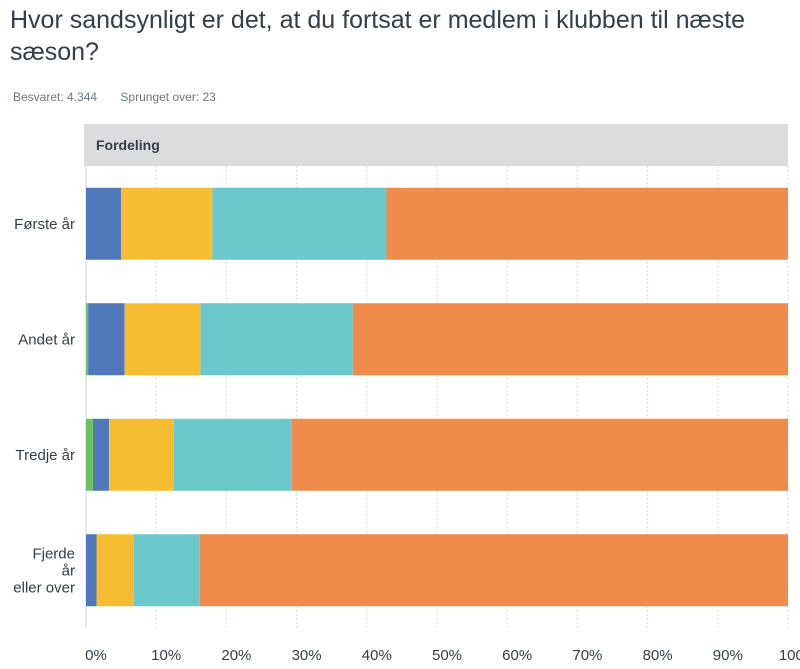  I want to click on category-label: Første år, so click(44, 224).